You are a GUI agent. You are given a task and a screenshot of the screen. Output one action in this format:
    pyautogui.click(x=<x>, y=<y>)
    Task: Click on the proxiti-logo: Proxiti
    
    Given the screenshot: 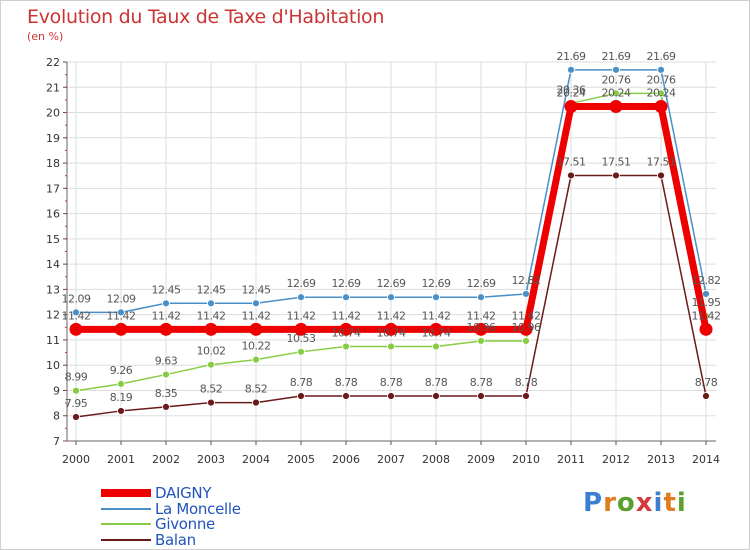 What is the action you would take?
    pyautogui.click(x=635, y=503)
    